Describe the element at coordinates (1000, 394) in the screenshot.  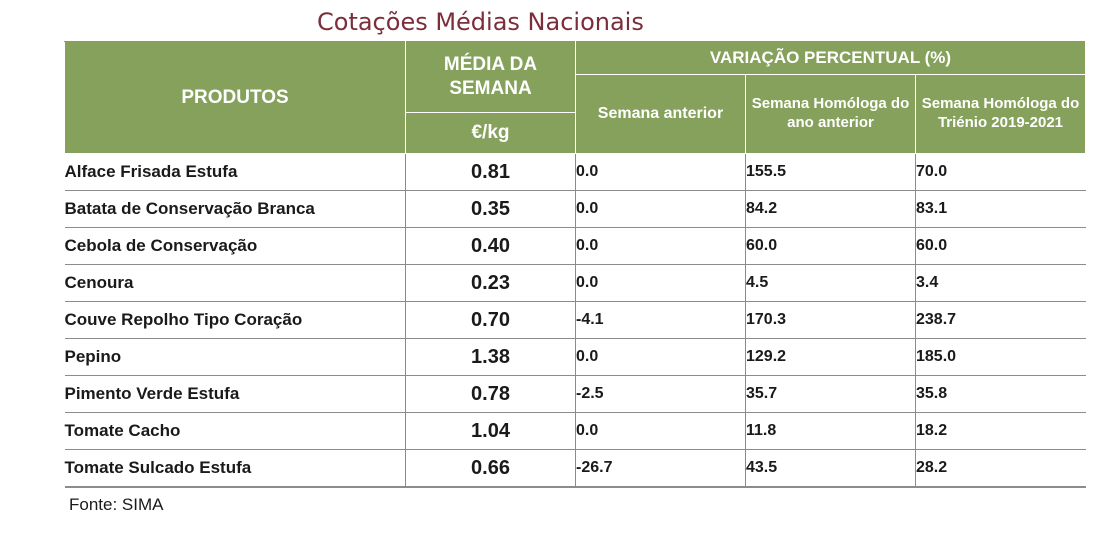
I see `cell-var-trienio: 35.8` at that location.